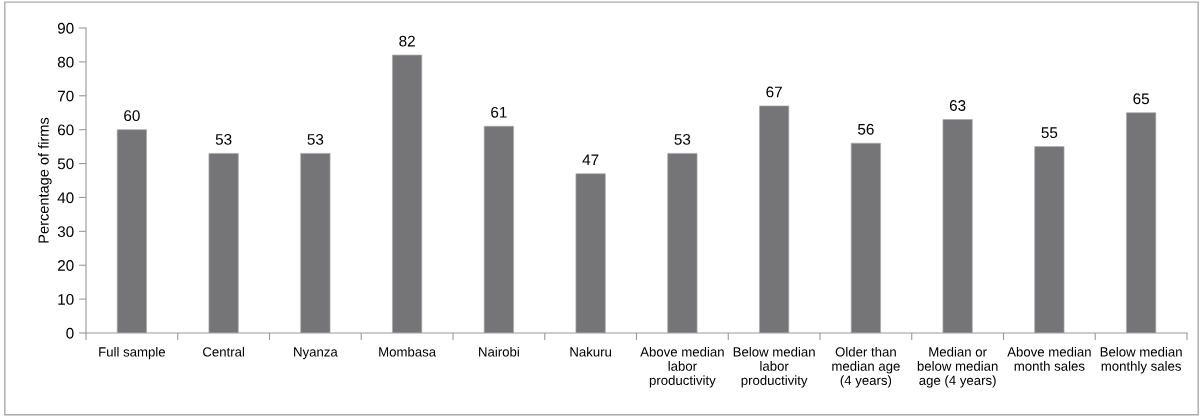 The height and width of the screenshot is (419, 1203). What do you see at coordinates (224, 351) in the screenshot?
I see `x-tick-label: Central` at bounding box center [224, 351].